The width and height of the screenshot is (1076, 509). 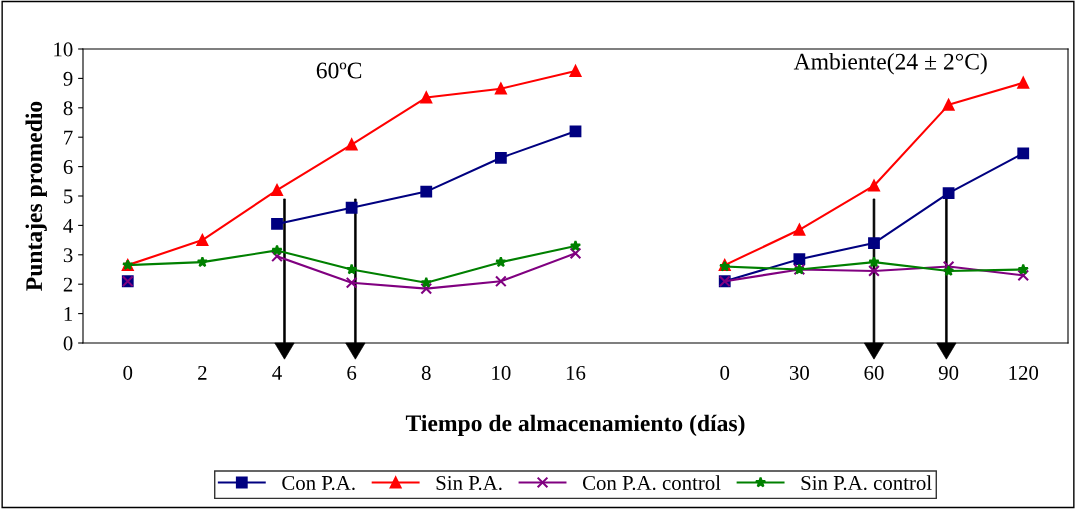 What do you see at coordinates (576, 372) in the screenshot?
I see `x-tick-label: 16` at bounding box center [576, 372].